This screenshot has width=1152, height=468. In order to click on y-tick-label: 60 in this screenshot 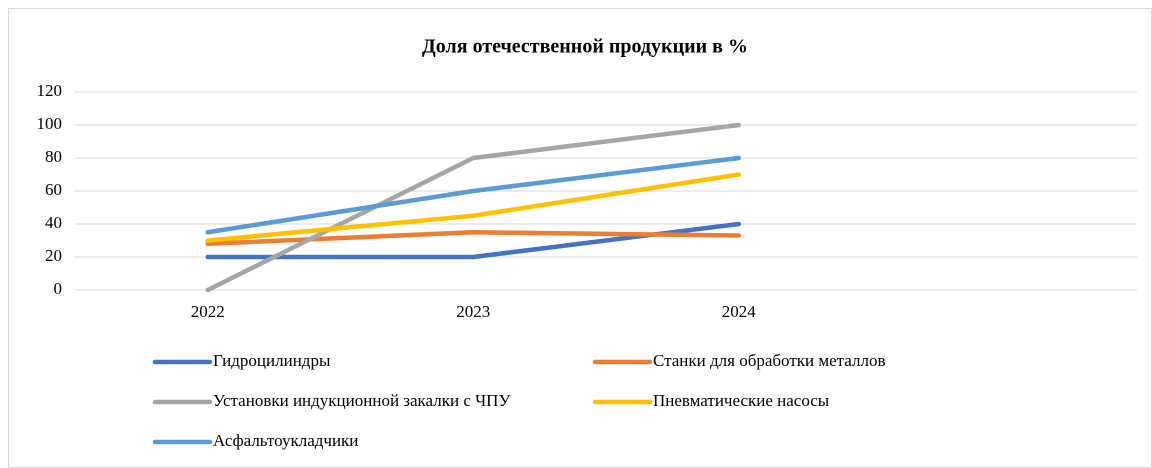, I will do `click(53, 189)`.